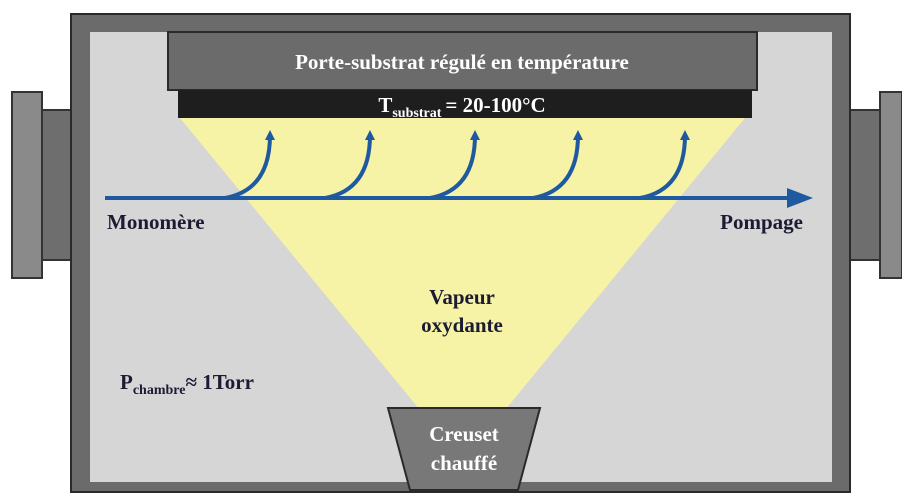  Describe the element at coordinates (462, 325) in the screenshot. I see `vapor-label: oxydante` at that location.